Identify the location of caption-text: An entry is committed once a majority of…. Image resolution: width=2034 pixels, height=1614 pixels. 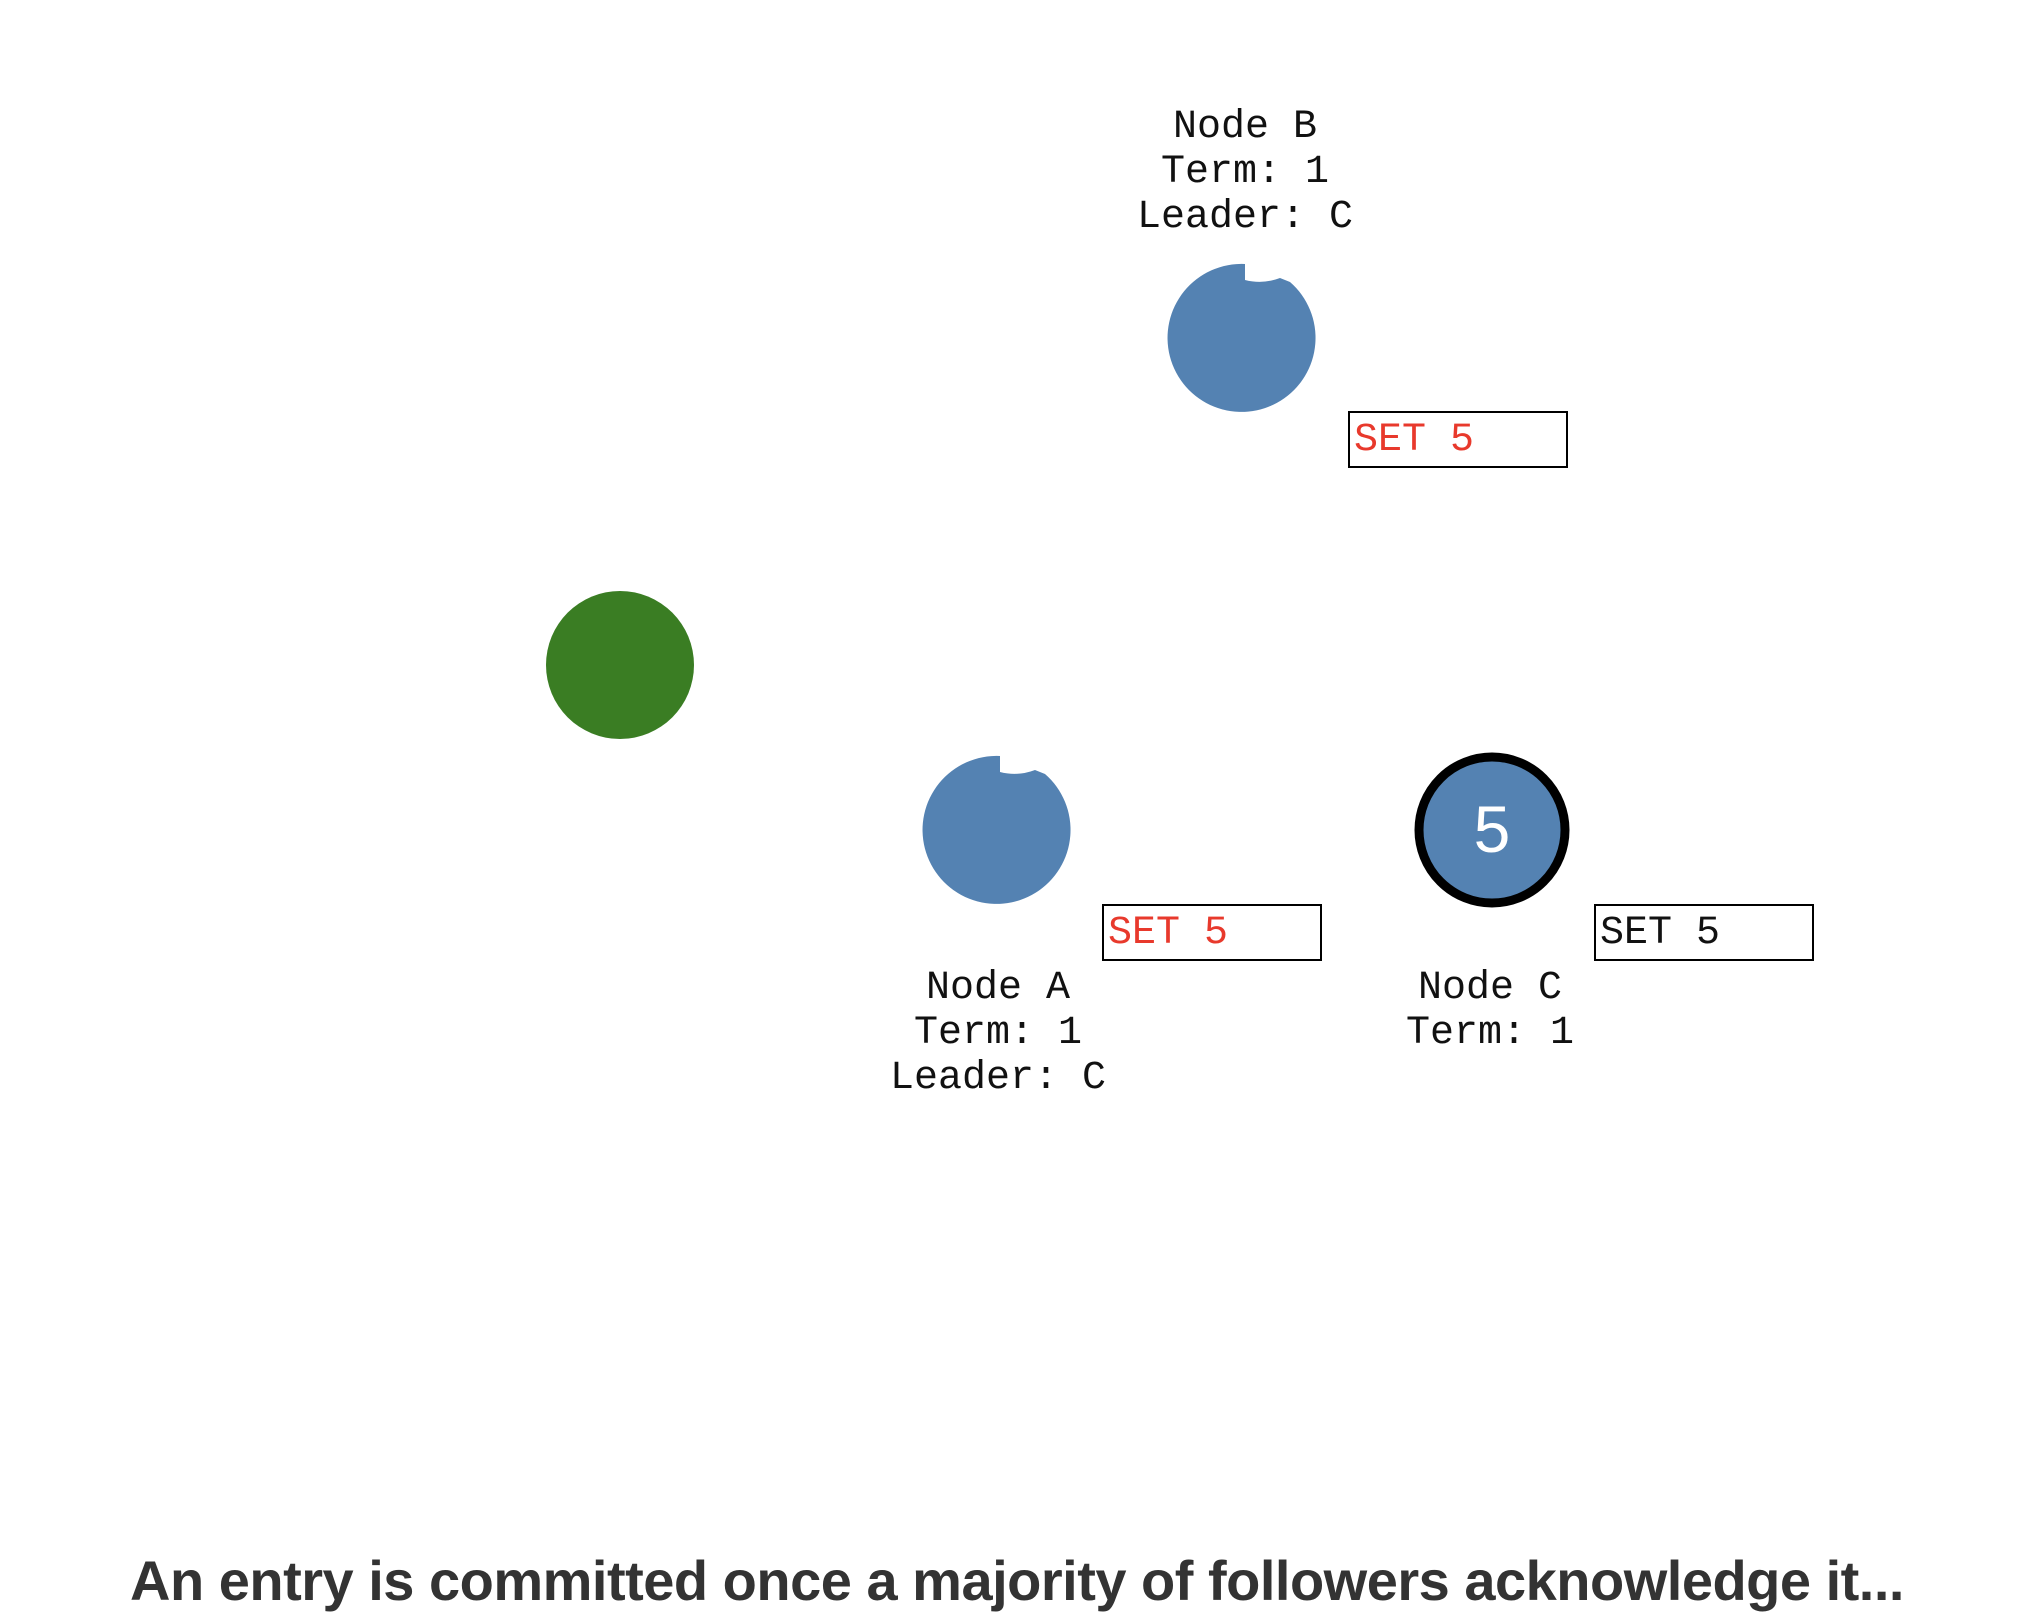
(1017, 1580).